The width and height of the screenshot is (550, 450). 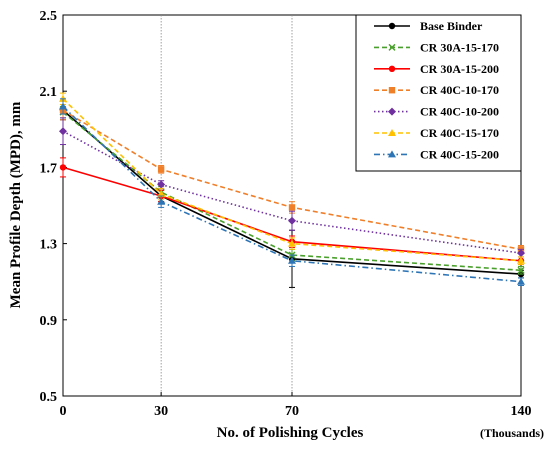 I want to click on legend-entry: CR 30A-15-170, so click(x=436, y=47).